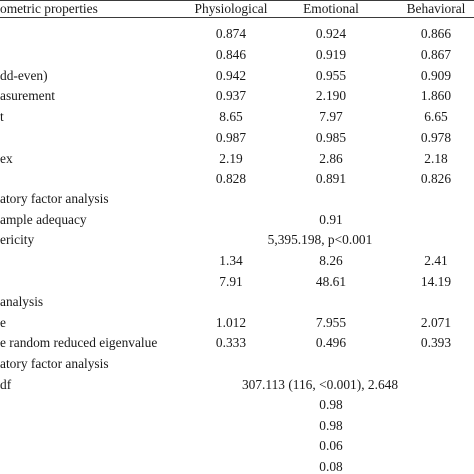 This screenshot has width=474, height=474. I want to click on row-label: t, so click(2, 116).